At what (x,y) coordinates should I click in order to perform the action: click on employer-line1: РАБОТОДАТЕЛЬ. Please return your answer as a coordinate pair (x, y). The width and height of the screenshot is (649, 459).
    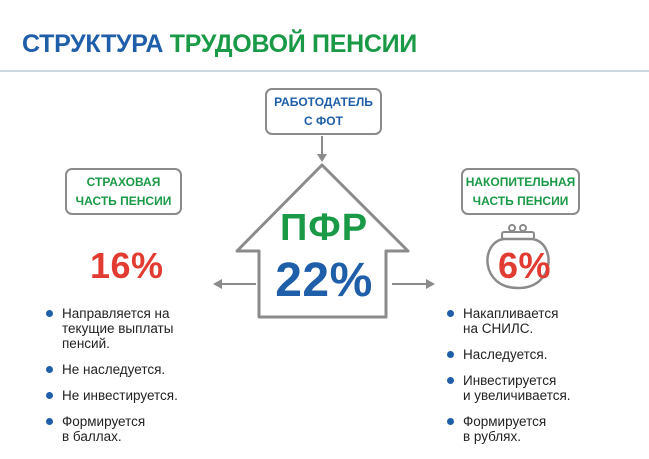
    Looking at the image, I should click on (323, 101).